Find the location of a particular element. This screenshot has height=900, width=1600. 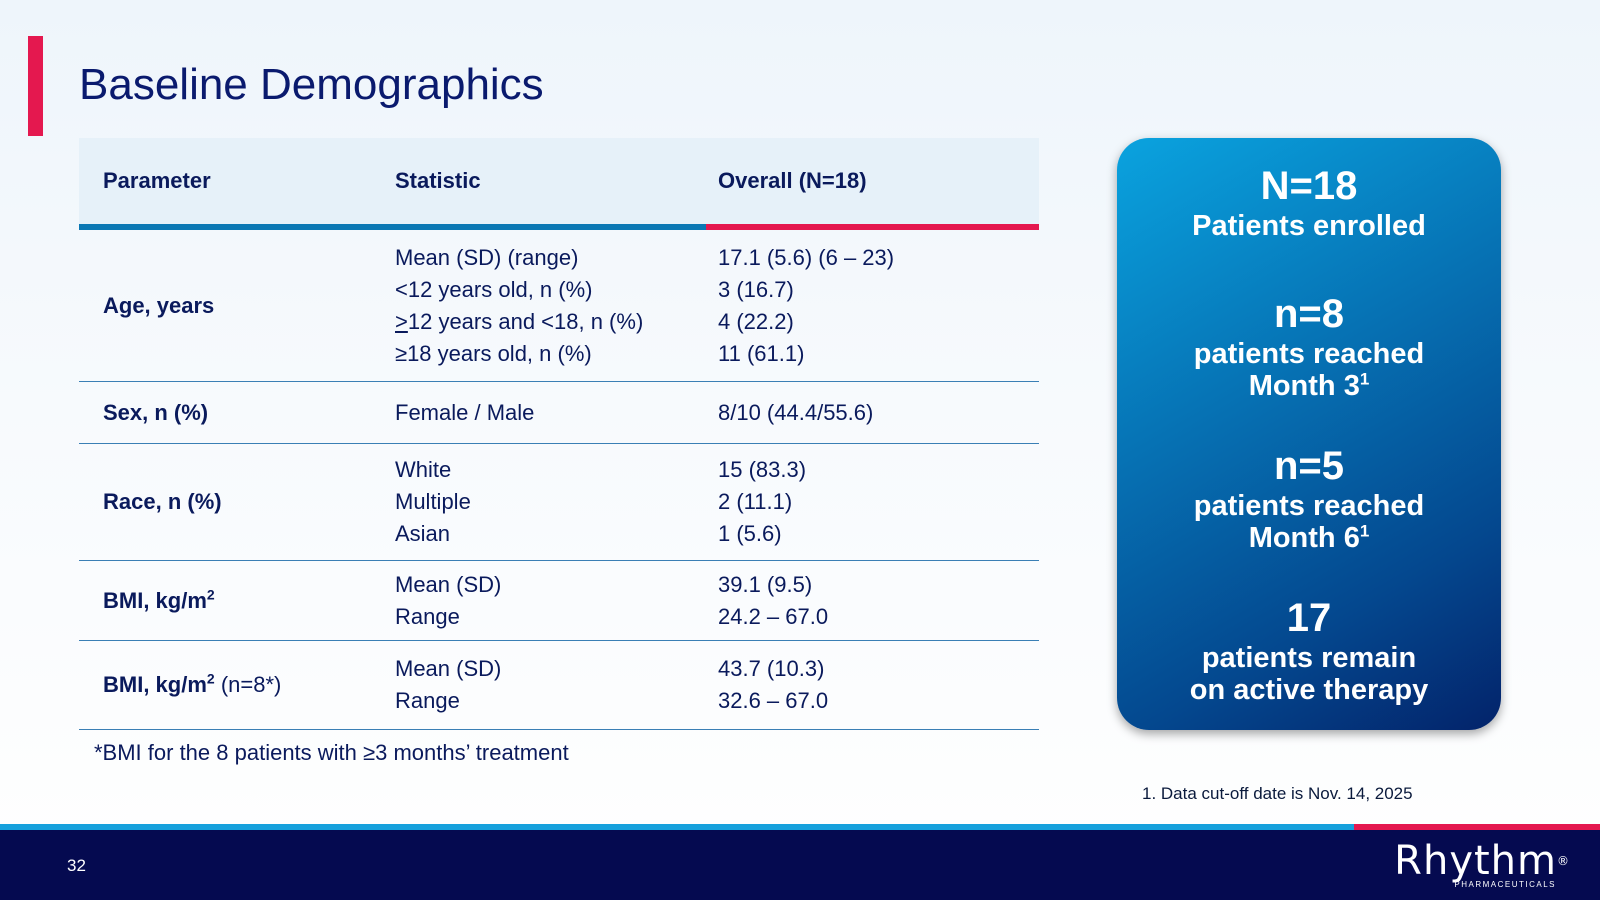

header-parameter: Parameter is located at coordinates (157, 180).